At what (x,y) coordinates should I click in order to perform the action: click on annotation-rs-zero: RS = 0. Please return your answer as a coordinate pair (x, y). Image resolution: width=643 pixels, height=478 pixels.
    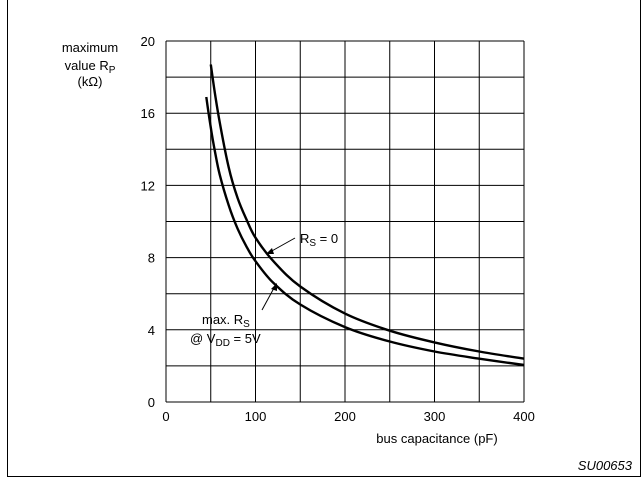
    Looking at the image, I should click on (319, 240).